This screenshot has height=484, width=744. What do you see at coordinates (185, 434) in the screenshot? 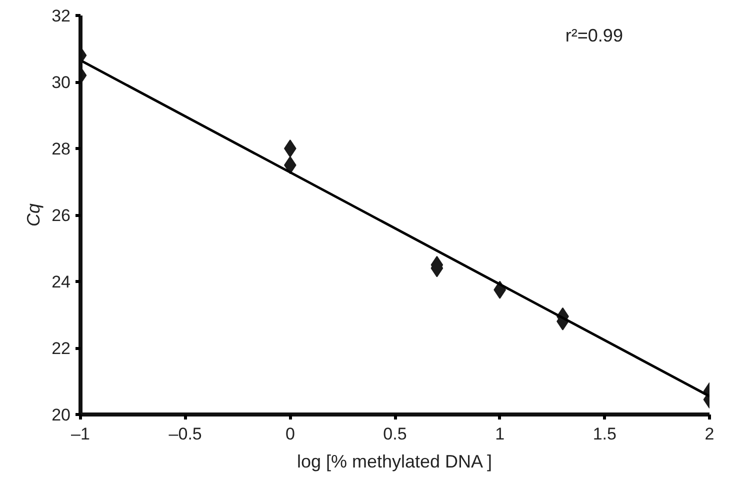
I see `x-tick-label: –0.5` at bounding box center [185, 434].